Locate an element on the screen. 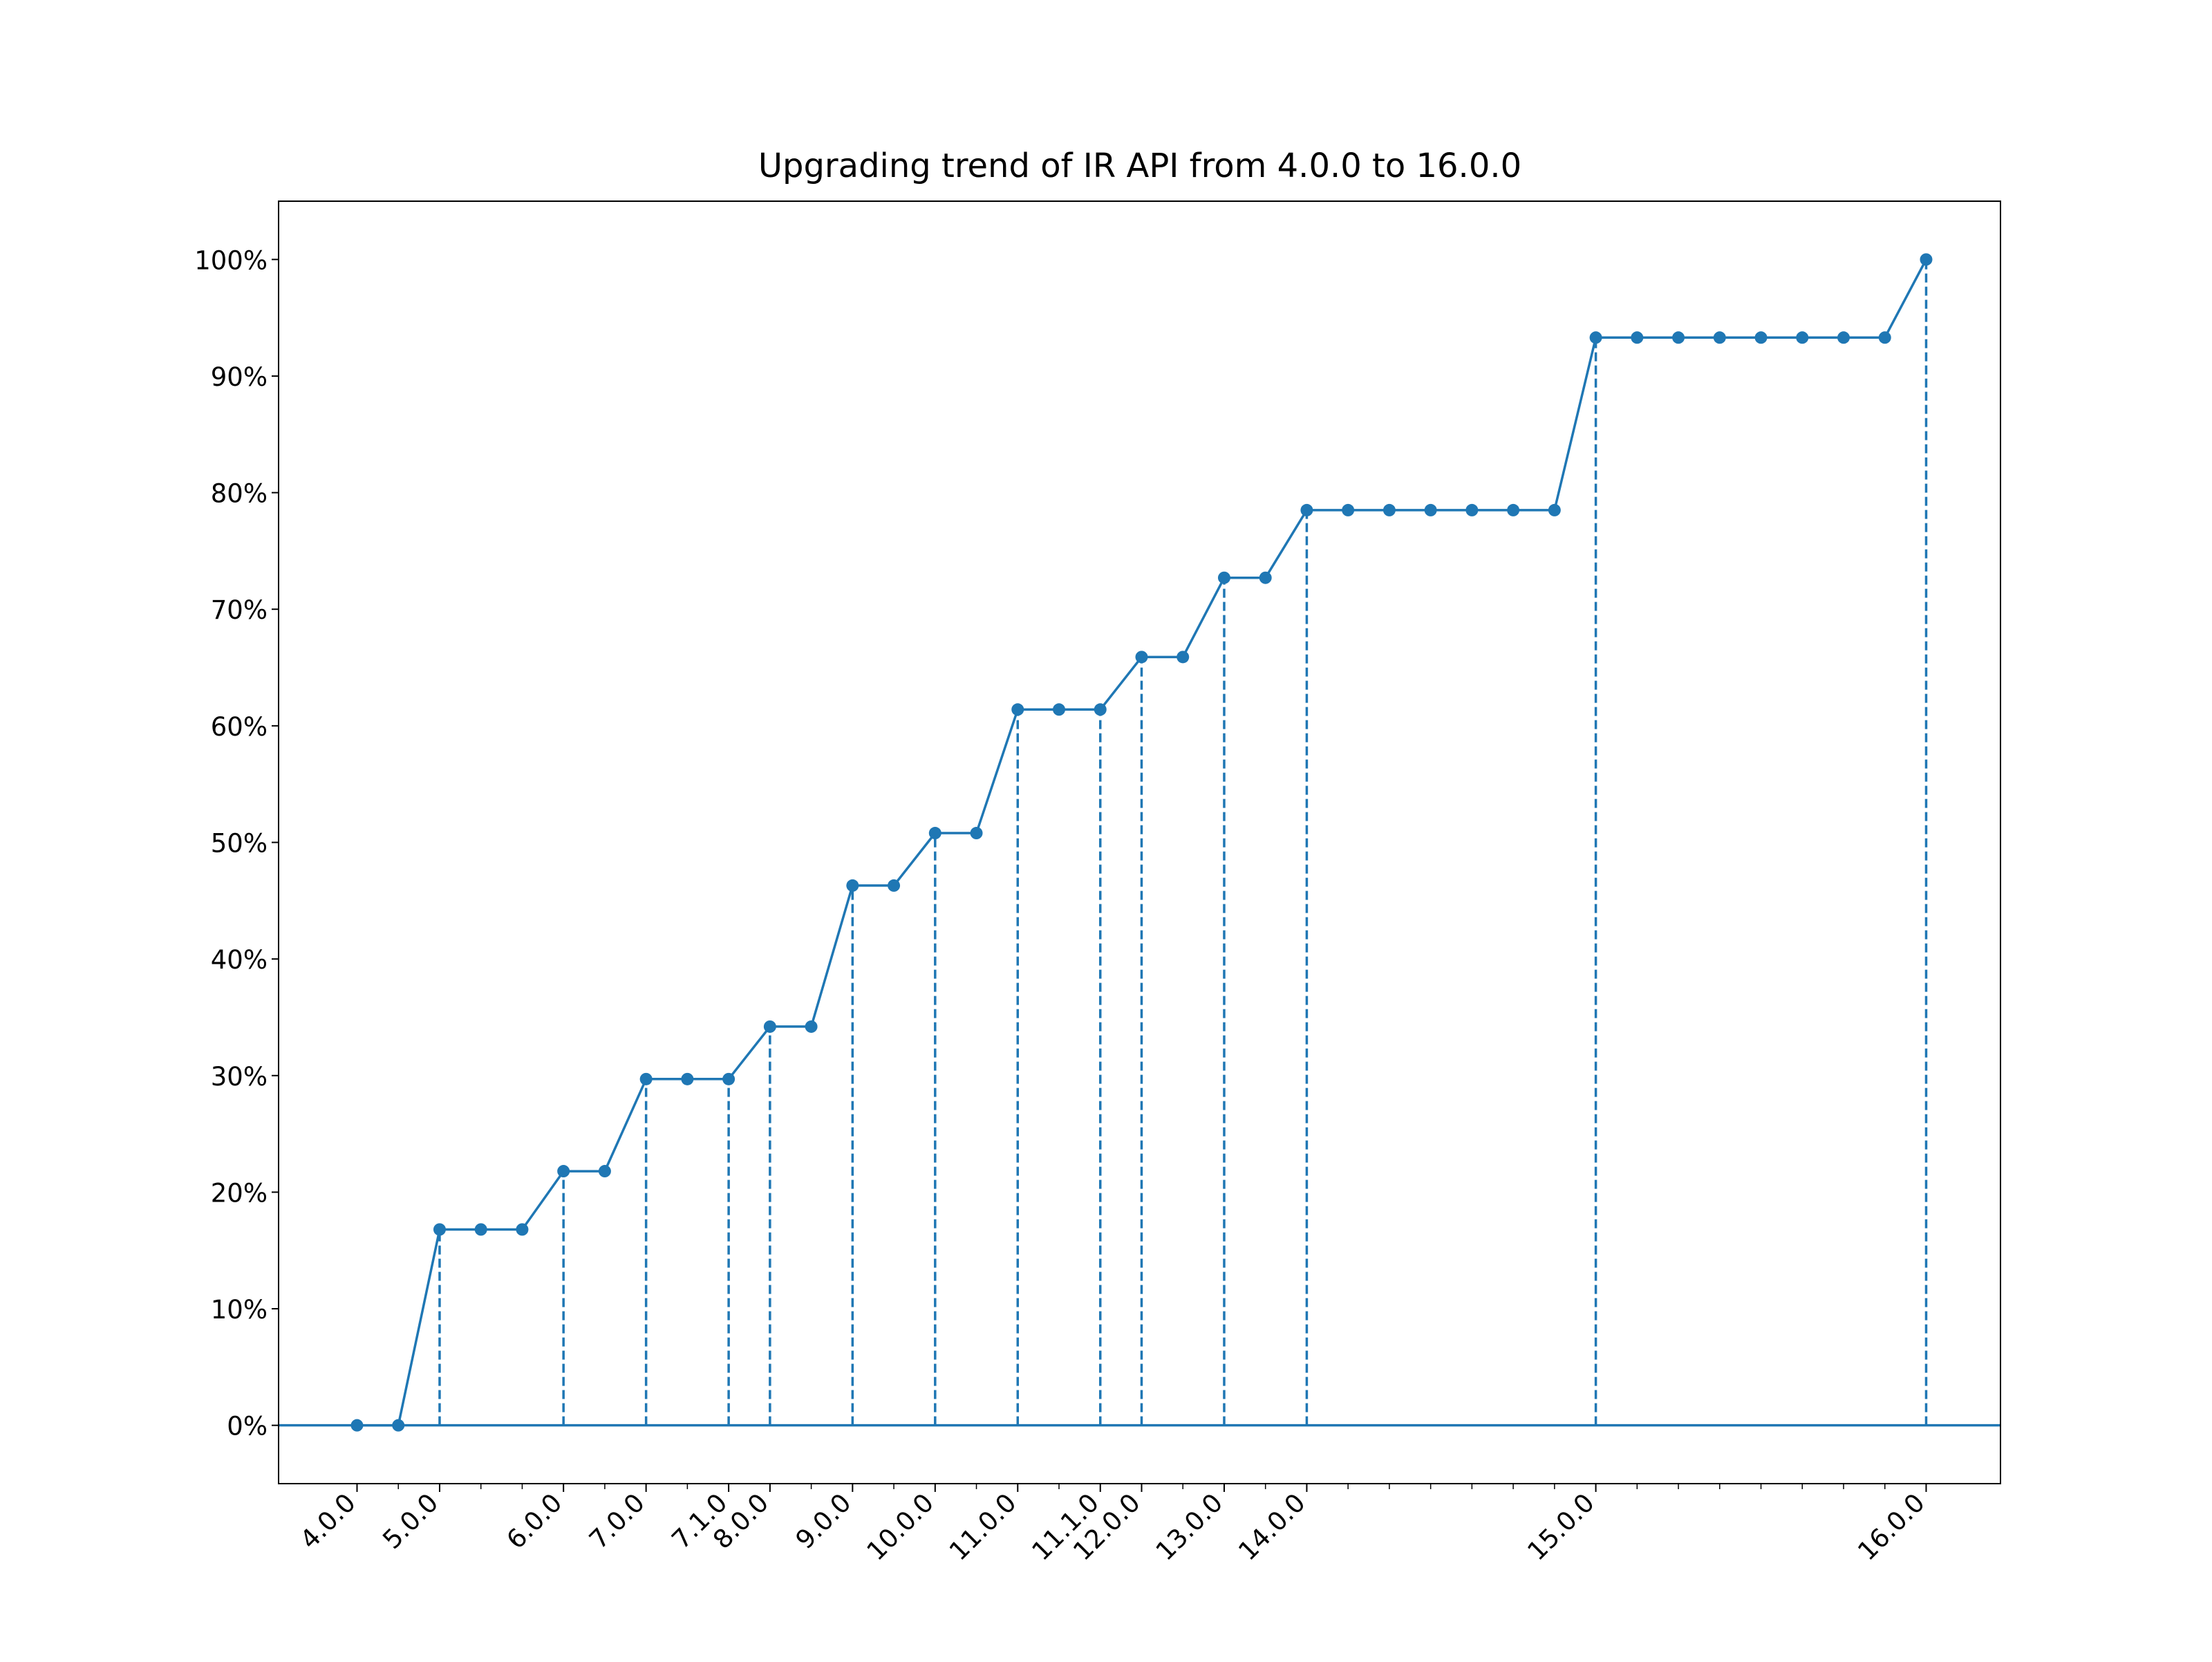 This screenshot has width=2212, height=1662. y-tick-label: 50% is located at coordinates (239, 844).